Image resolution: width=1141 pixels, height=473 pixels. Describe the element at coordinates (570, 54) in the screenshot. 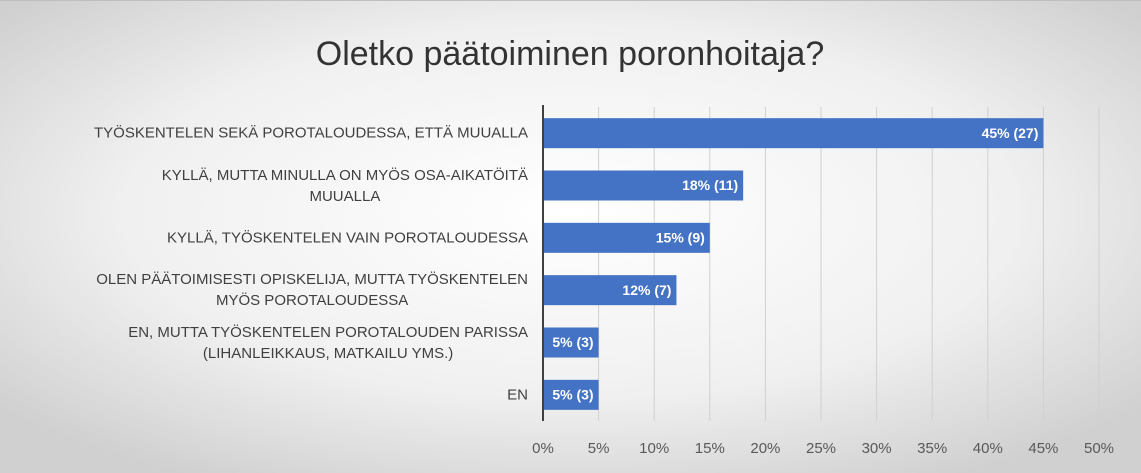

I see `chart-title: Oletko päätoiminen poronhoitaja?` at that location.